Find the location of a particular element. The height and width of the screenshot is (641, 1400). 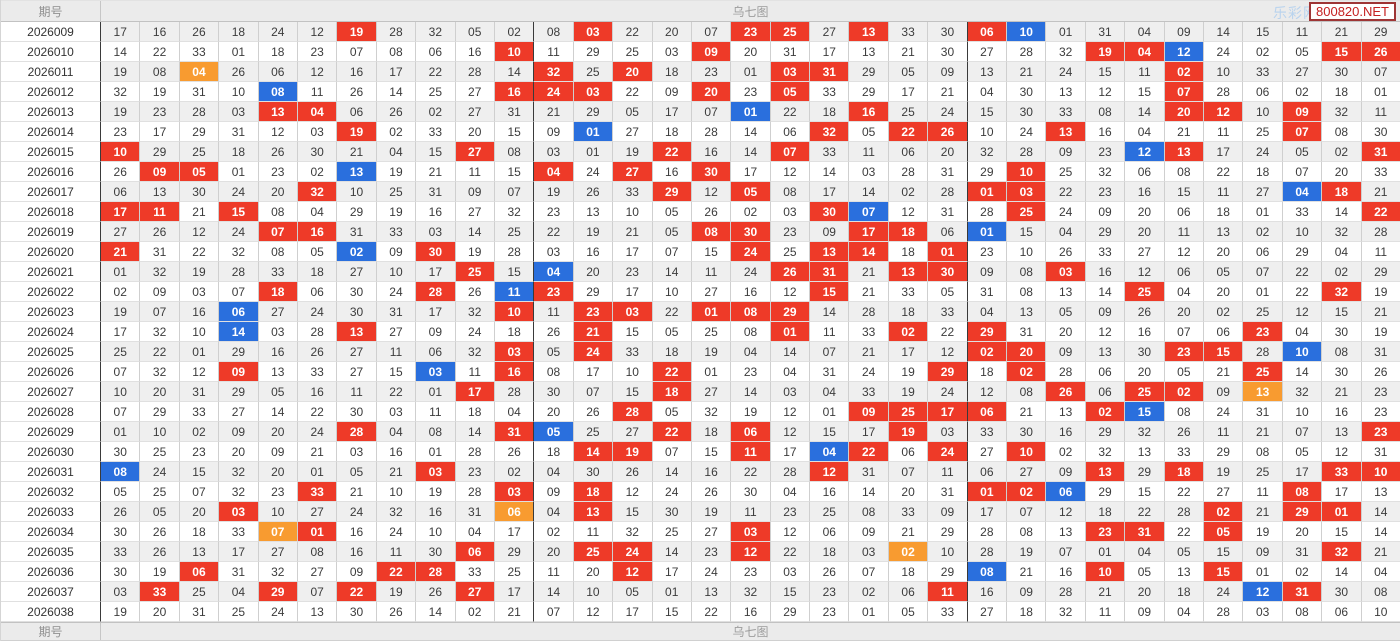

period-cell: 2026025 is located at coordinates (51, 352).